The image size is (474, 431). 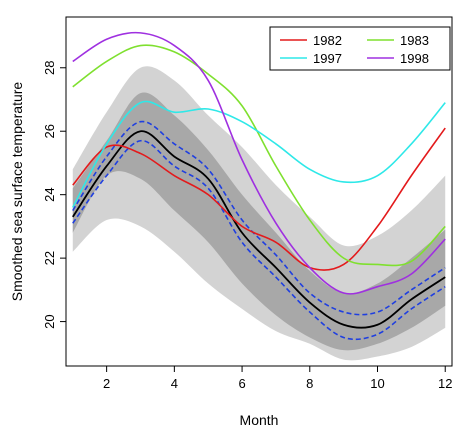 I want to click on x-tick-label: 2, so click(x=106, y=383).